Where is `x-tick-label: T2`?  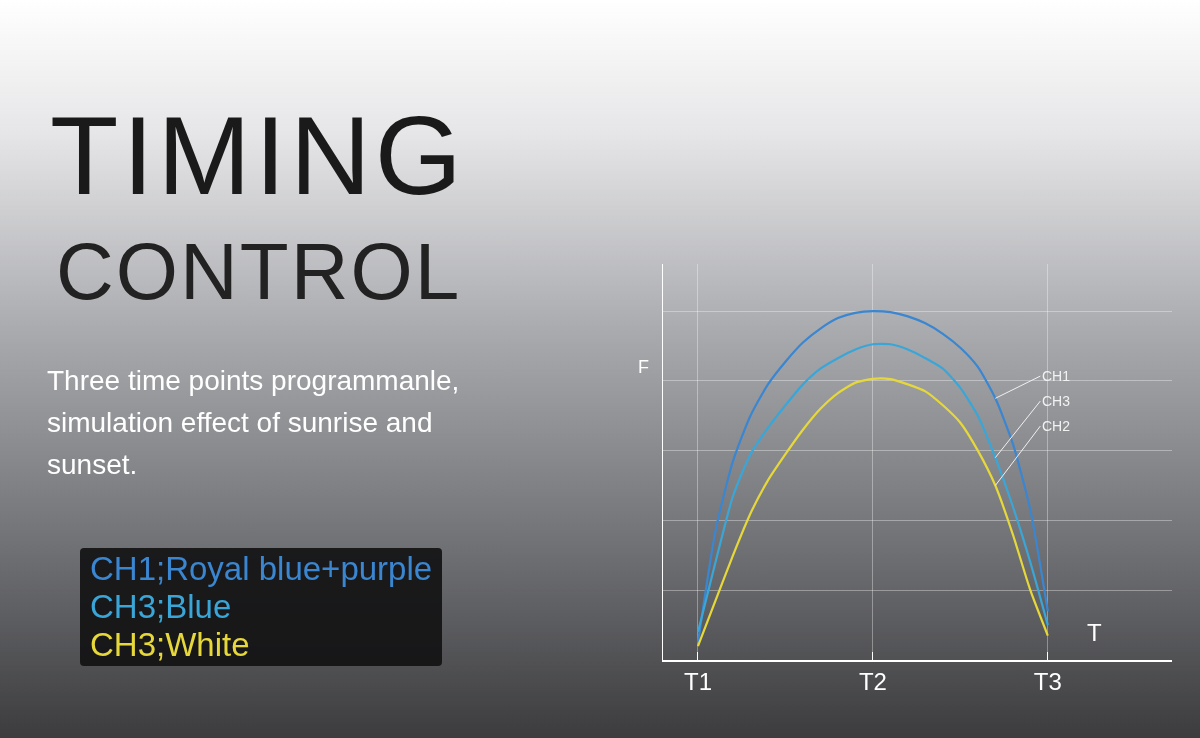
x-tick-label: T2 is located at coordinates (872, 682).